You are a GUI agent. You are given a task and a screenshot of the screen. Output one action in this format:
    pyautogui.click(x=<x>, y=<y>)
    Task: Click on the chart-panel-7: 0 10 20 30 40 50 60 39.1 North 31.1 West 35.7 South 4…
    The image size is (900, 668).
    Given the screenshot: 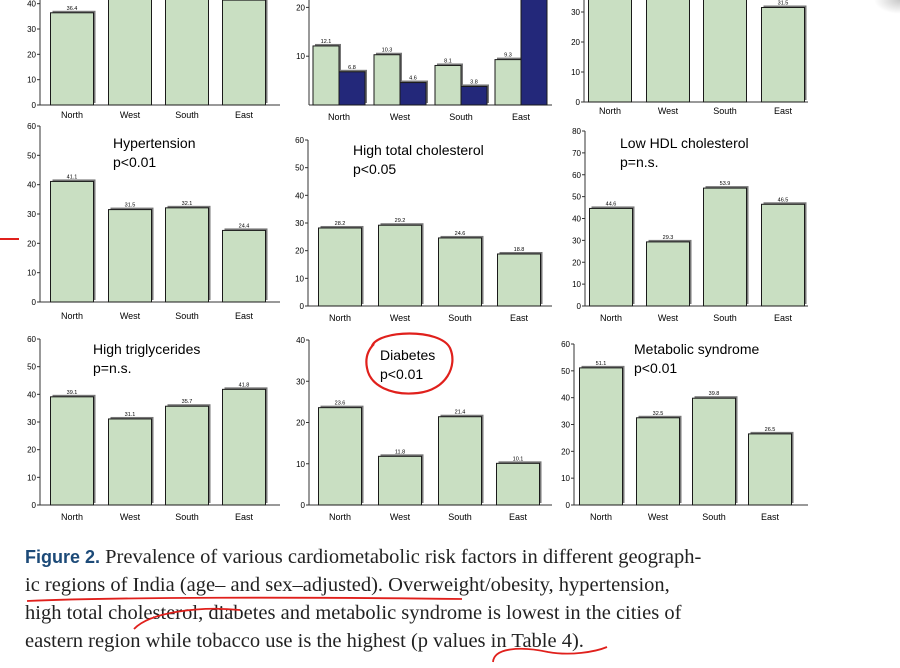 What is the action you would take?
    pyautogui.click(x=153, y=428)
    